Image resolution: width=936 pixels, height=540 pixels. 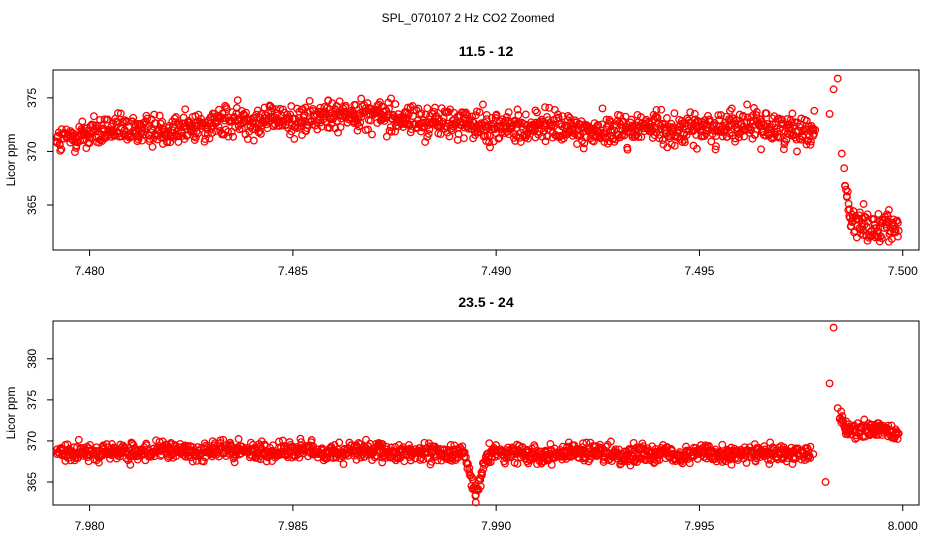 What do you see at coordinates (903, 271) in the screenshot?
I see `x-tick-label: 7.500` at bounding box center [903, 271].